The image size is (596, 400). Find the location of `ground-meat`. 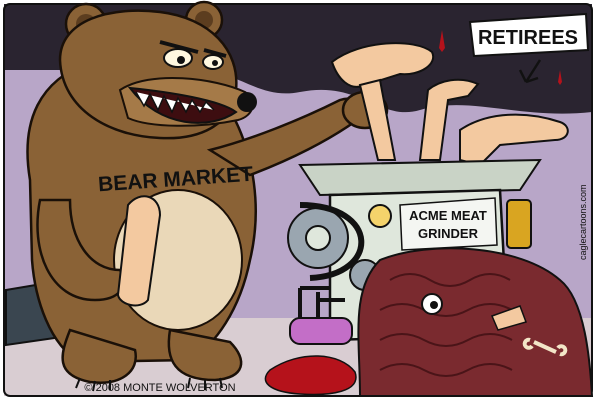

ground-meat is located at coordinates (475, 322).